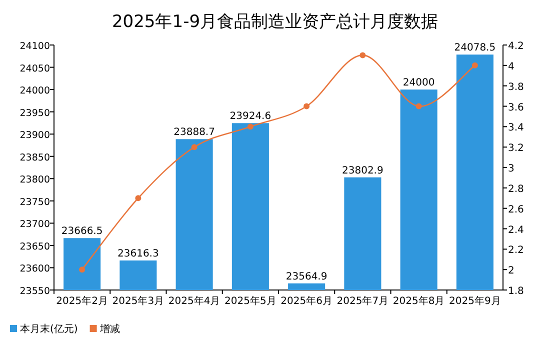 The width and height of the screenshot is (550, 350). What do you see at coordinates (362, 301) in the screenshot?
I see `x-tick-label: 2025年7月` at bounding box center [362, 301].